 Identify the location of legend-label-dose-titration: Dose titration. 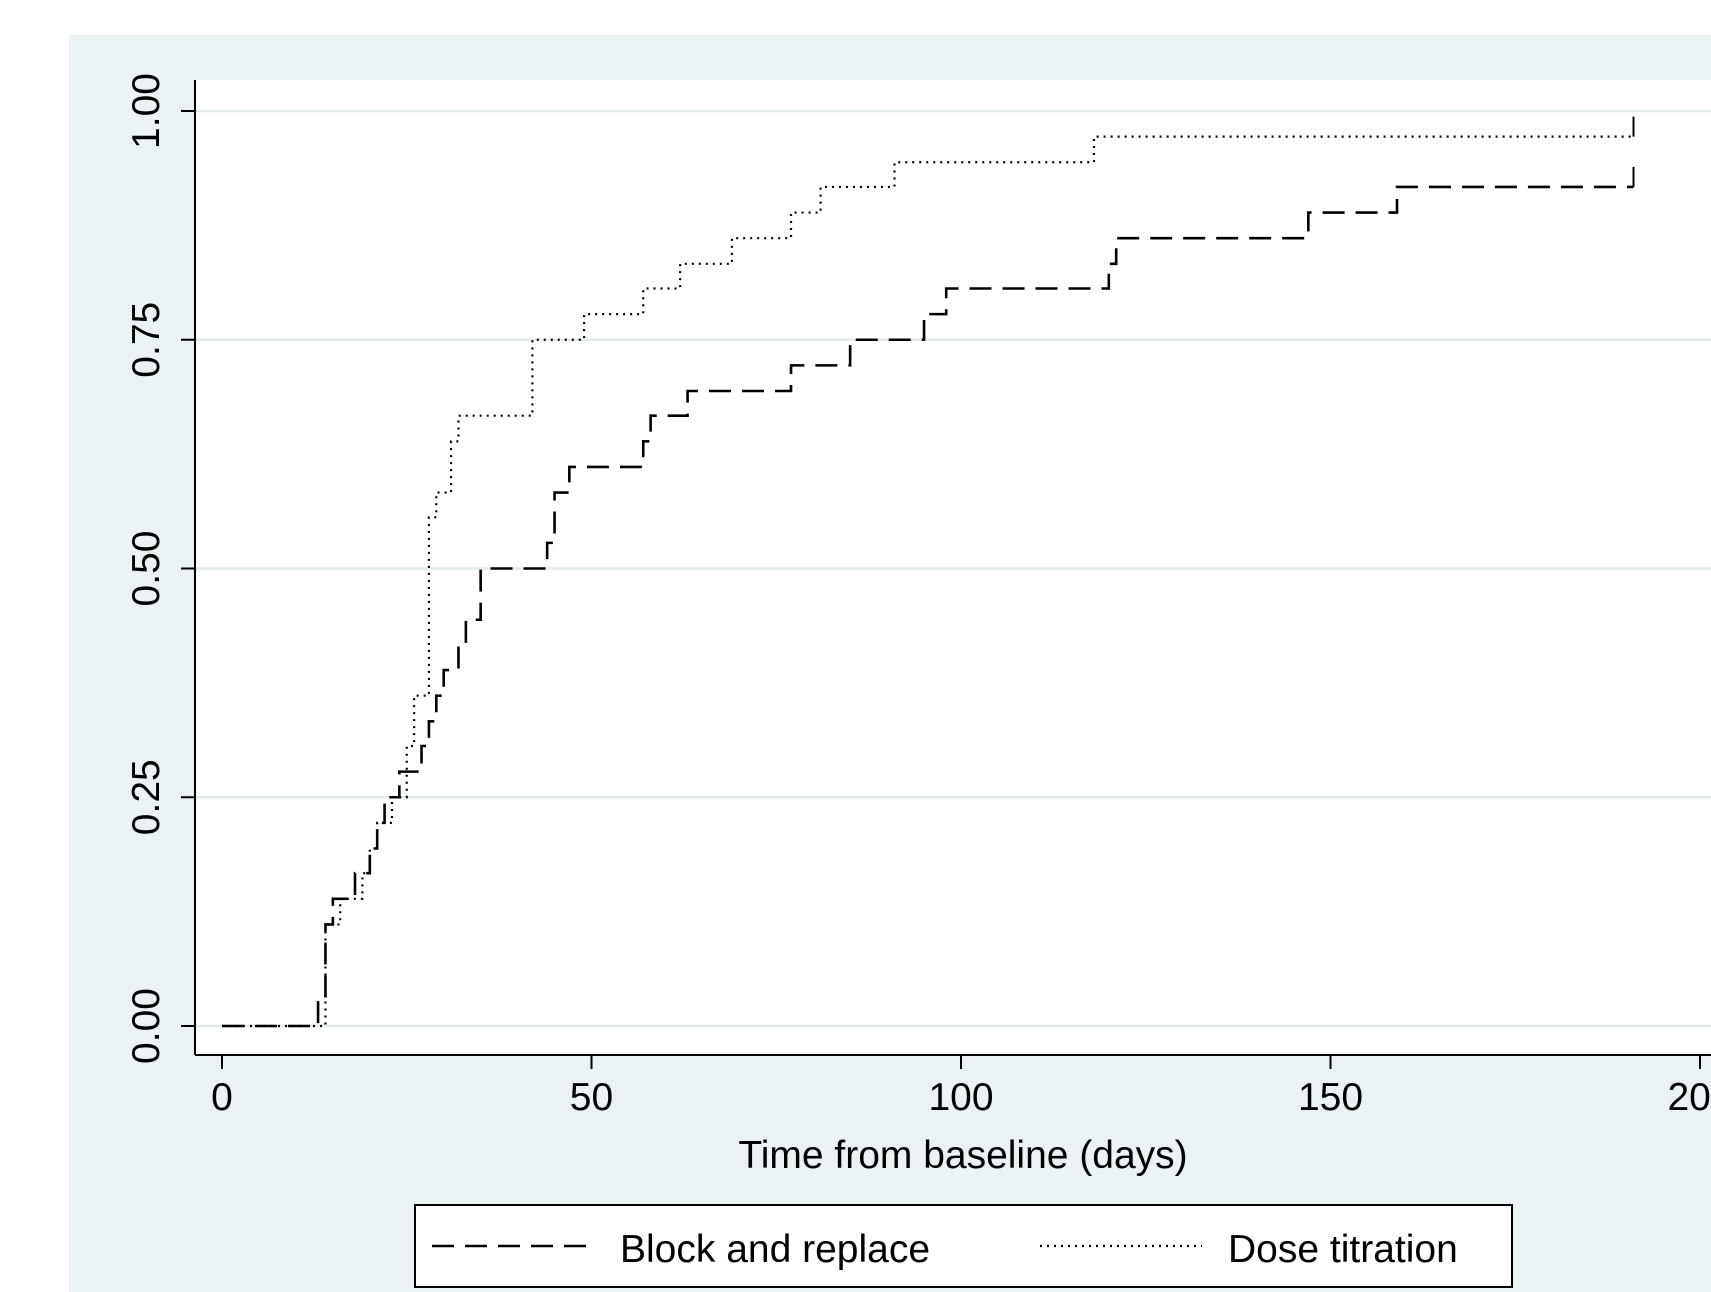
(1343, 1249).